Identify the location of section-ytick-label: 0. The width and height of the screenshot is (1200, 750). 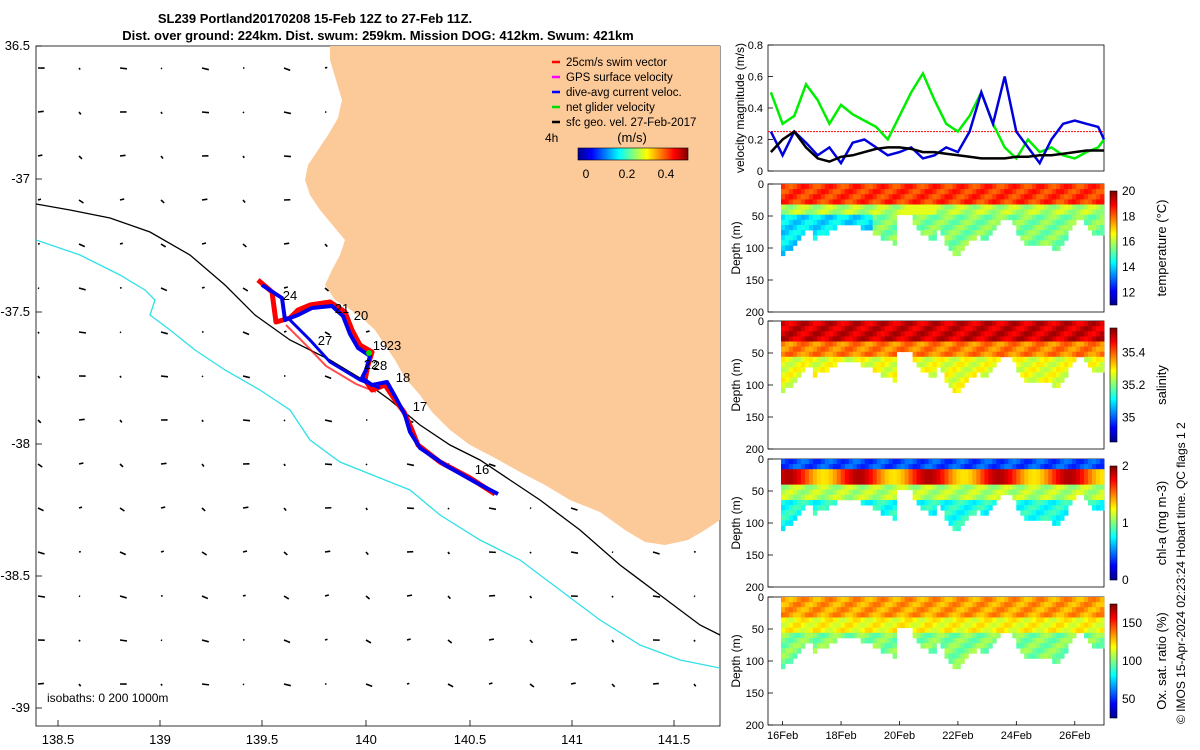
(761, 598).